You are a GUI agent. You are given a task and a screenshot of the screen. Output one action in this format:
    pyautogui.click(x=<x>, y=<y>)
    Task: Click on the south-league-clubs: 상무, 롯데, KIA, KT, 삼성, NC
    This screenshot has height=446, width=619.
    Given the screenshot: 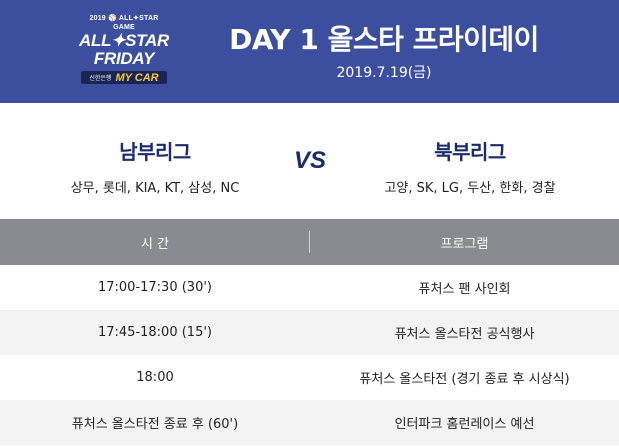 What is the action you would take?
    pyautogui.click(x=155, y=188)
    